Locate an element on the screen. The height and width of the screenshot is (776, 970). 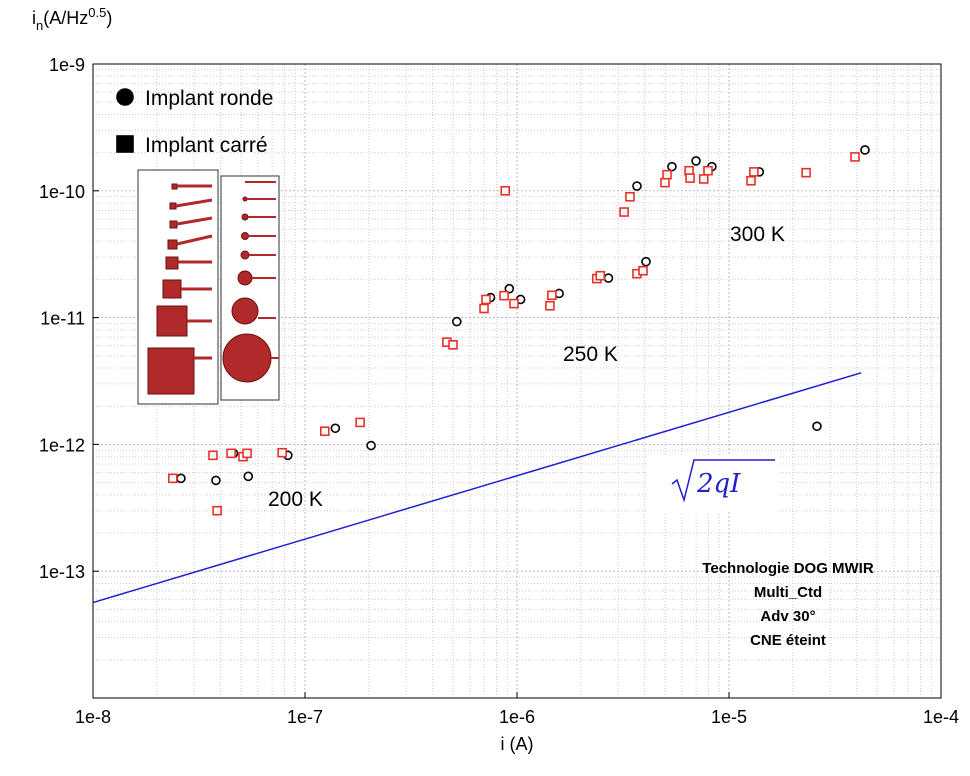
legend-label: Implant ronde is located at coordinates (209, 98).